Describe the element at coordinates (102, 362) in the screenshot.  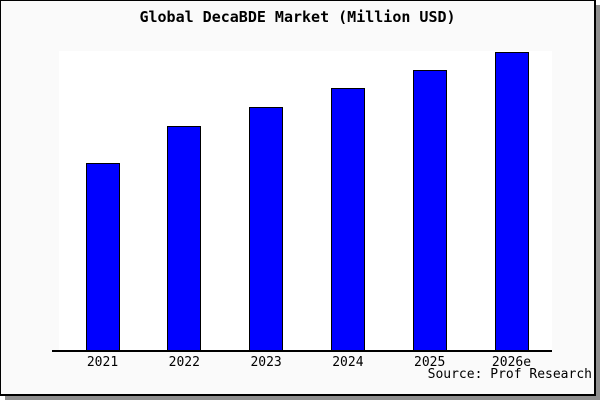
I see `x-tick-label-2021: 2021` at that location.